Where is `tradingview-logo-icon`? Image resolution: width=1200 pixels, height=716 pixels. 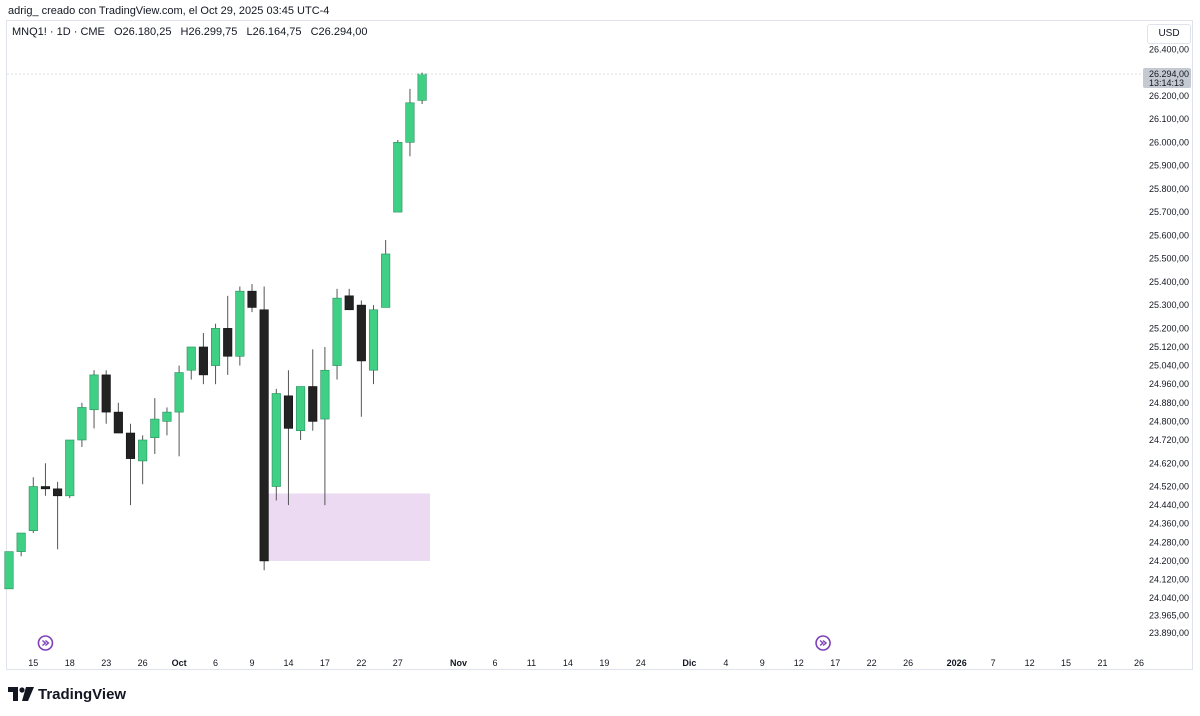
tradingview-logo-icon is located at coordinates (21, 694).